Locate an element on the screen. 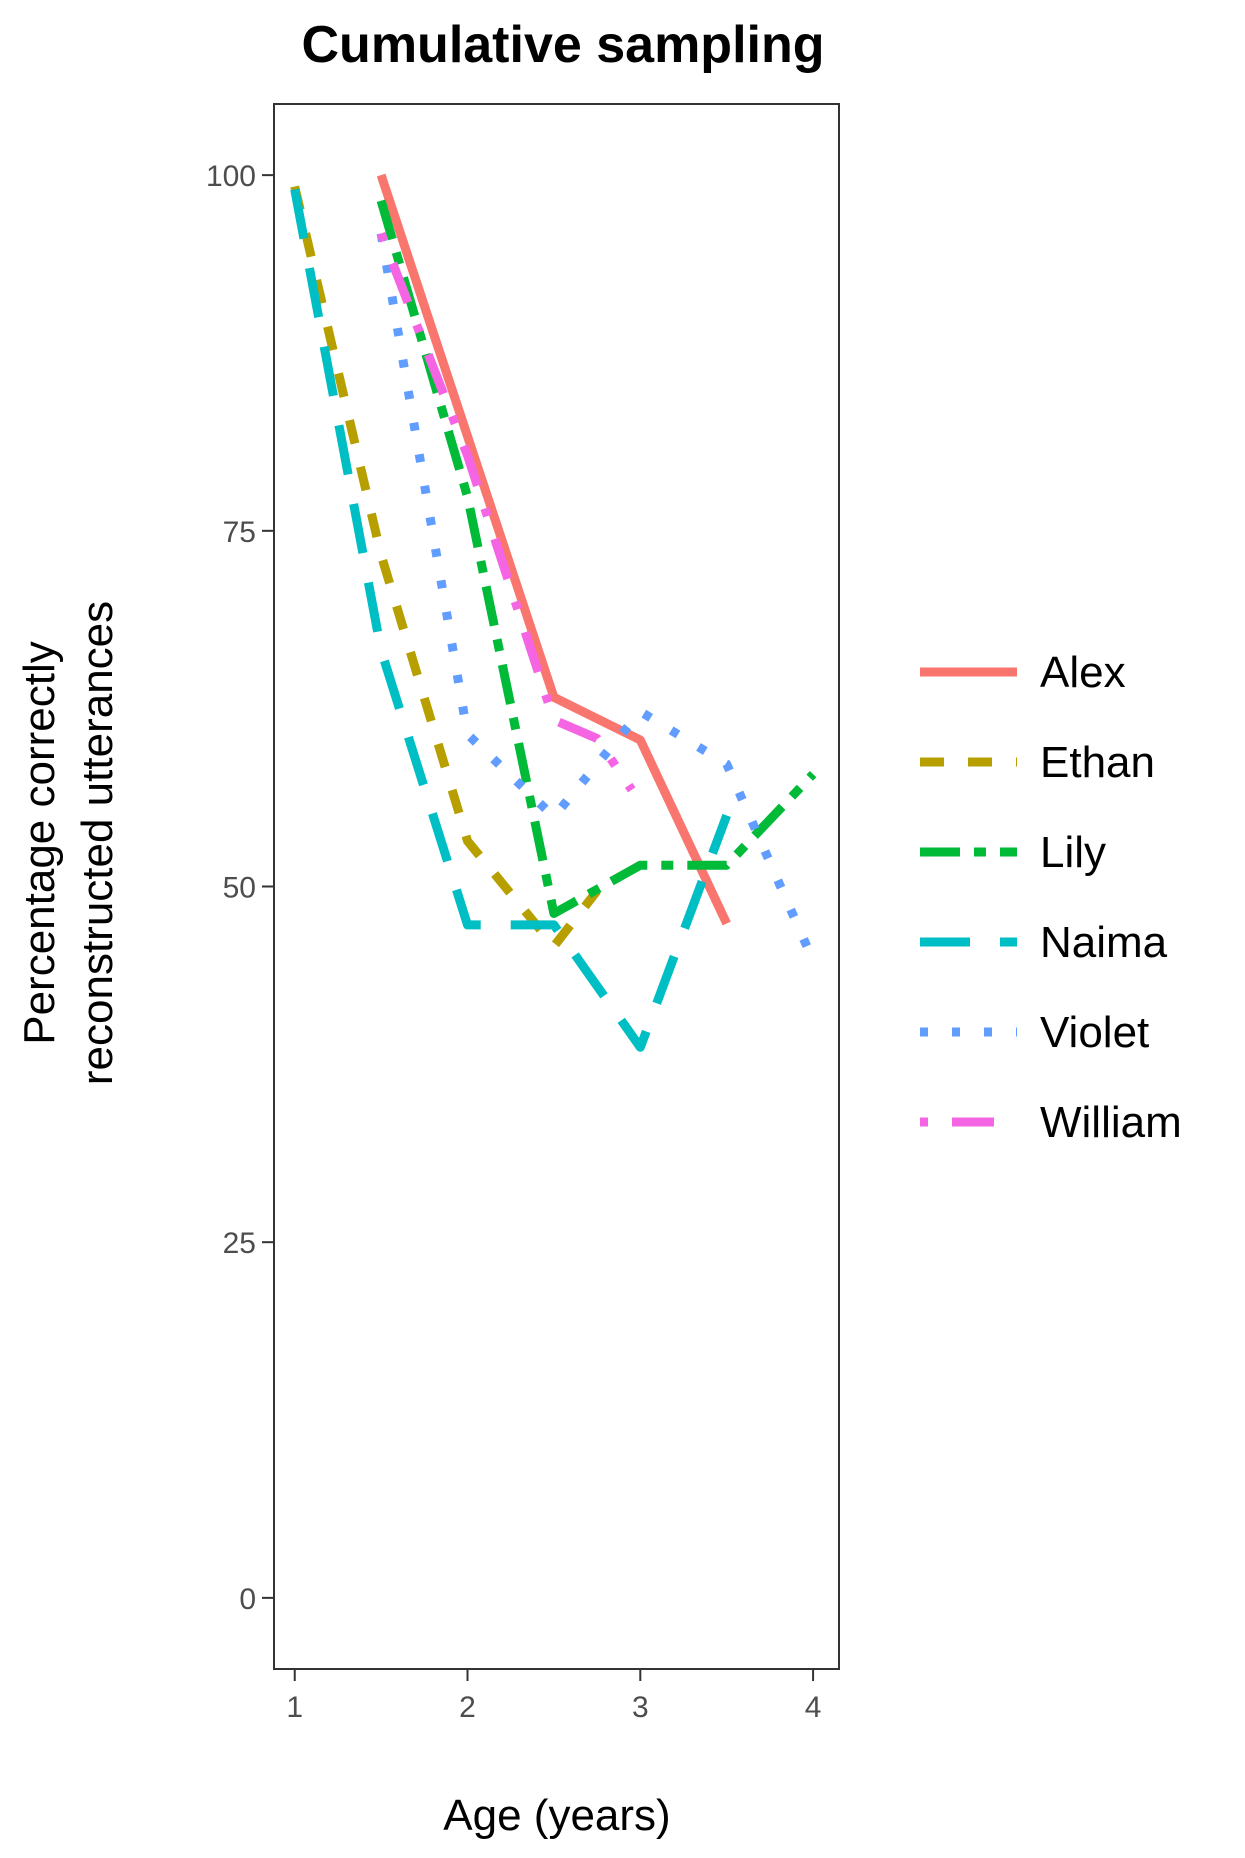 The width and height of the screenshot is (1245, 1858). y-tick-label: 0 is located at coordinates (247, 1599).